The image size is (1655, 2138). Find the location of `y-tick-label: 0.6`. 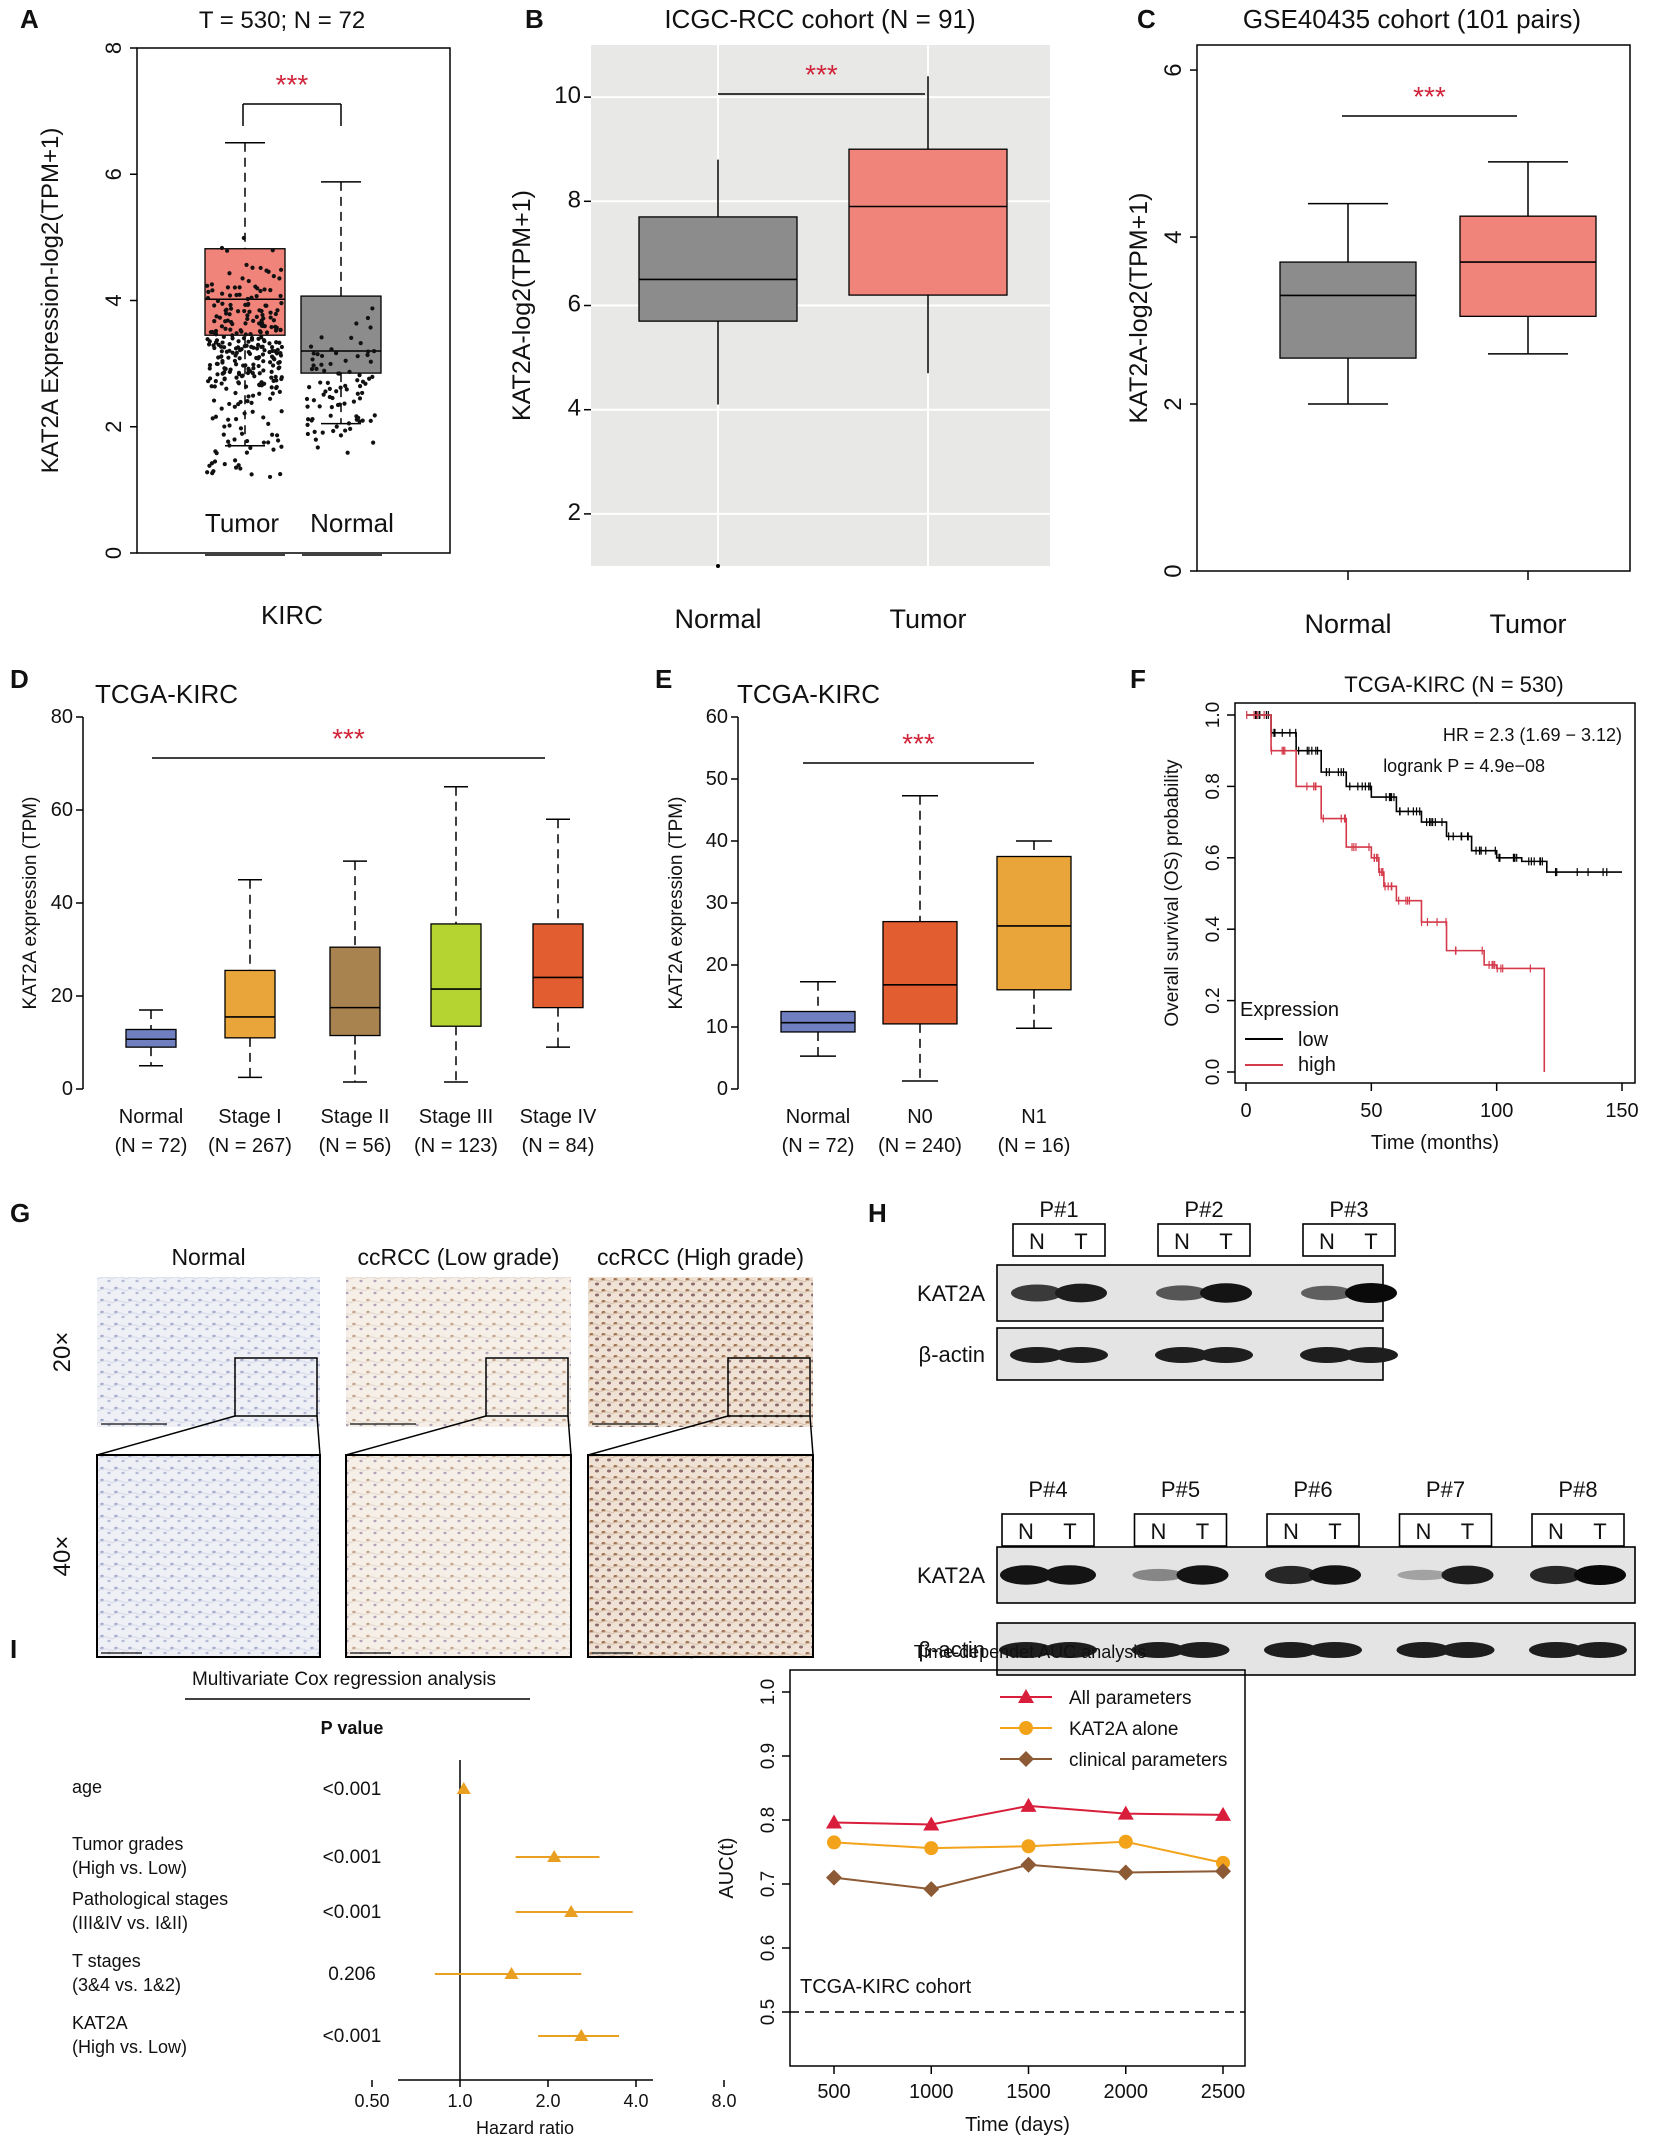

y-tick-label: 0.6 is located at coordinates (768, 1948).